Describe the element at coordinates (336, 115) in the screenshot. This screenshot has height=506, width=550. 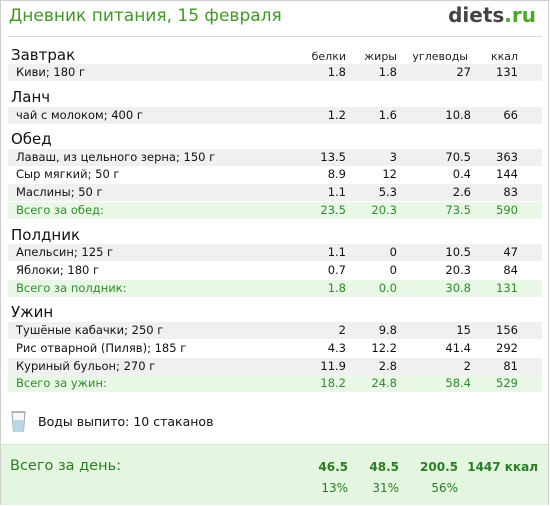
I see `protein-value: 1.2` at that location.